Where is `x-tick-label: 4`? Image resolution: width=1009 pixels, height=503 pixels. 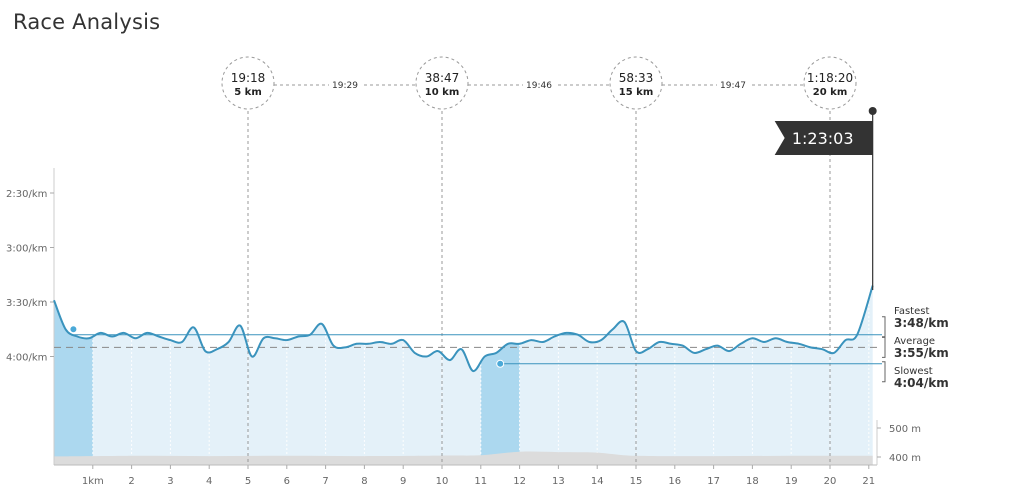
x-tick-label: 4 is located at coordinates (209, 481).